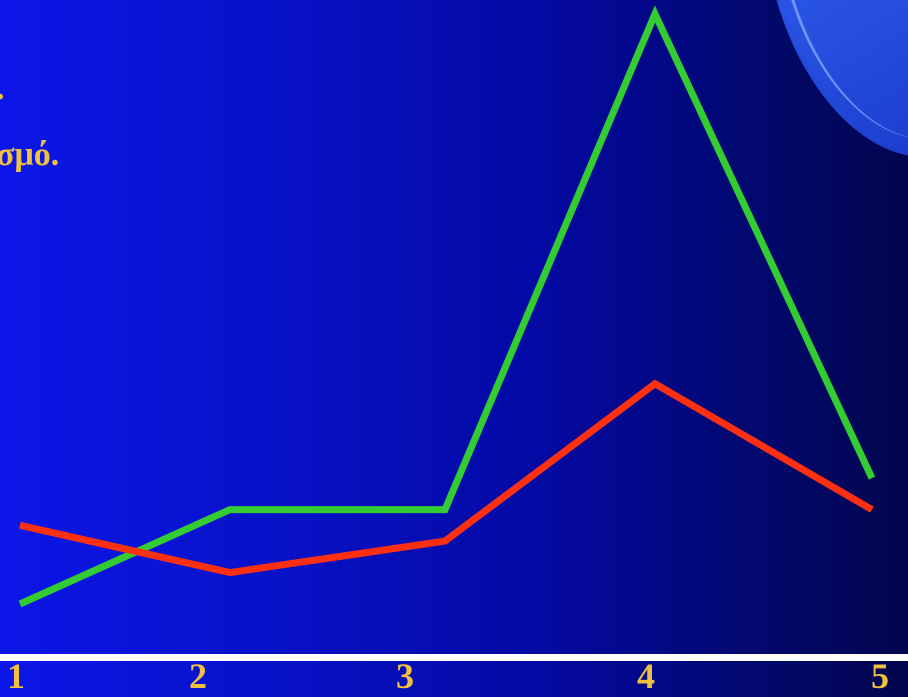 The width and height of the screenshot is (908, 697). Describe the element at coordinates (880, 676) in the screenshot. I see `x-tick-label-5: 5` at that location.